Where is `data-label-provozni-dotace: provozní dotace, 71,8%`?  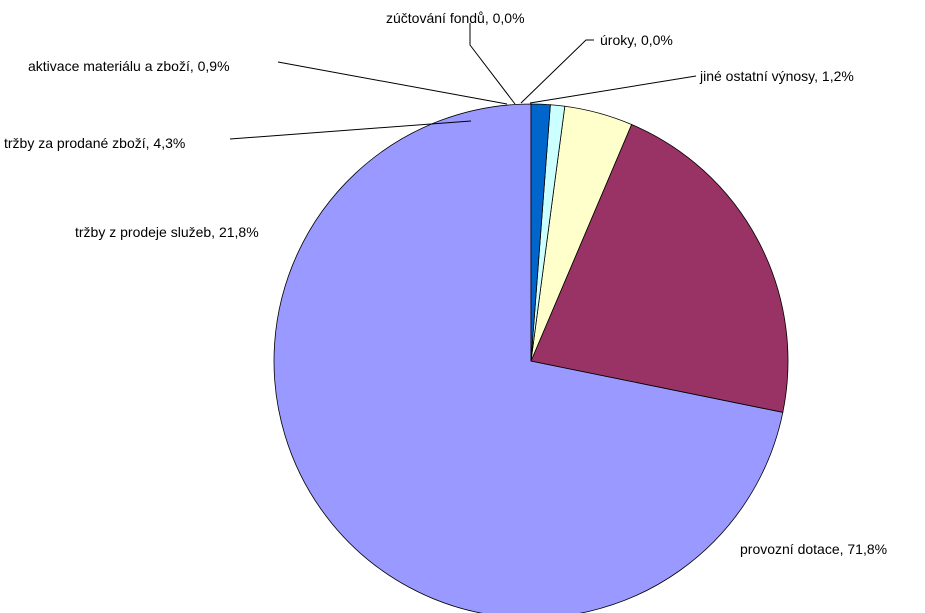 data-label-provozni-dotace: provozní dotace, 71,8% is located at coordinates (813, 549).